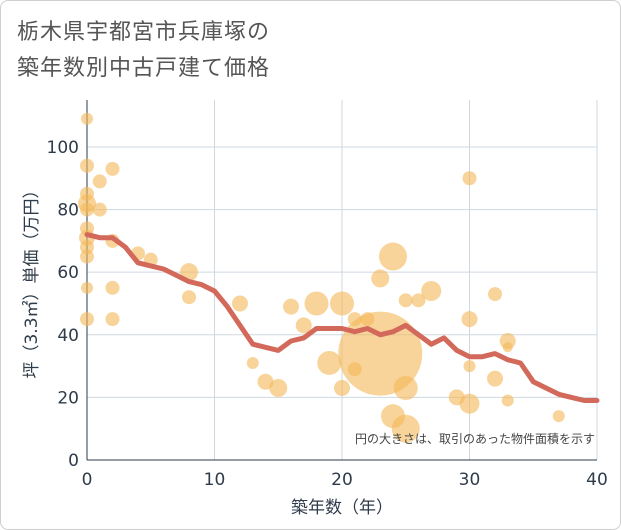 This screenshot has width=621, height=530. I want to click on bubble-size-note: 円の大きさは、取引のあった物件面積を示す, so click(475, 438).